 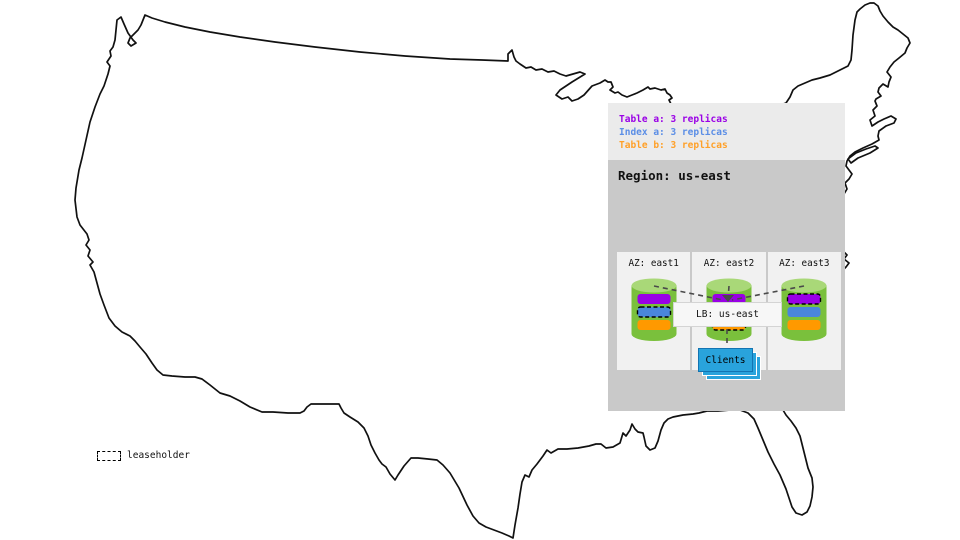 I want to click on leaseholder-label: leaseholder, so click(x=158, y=455).